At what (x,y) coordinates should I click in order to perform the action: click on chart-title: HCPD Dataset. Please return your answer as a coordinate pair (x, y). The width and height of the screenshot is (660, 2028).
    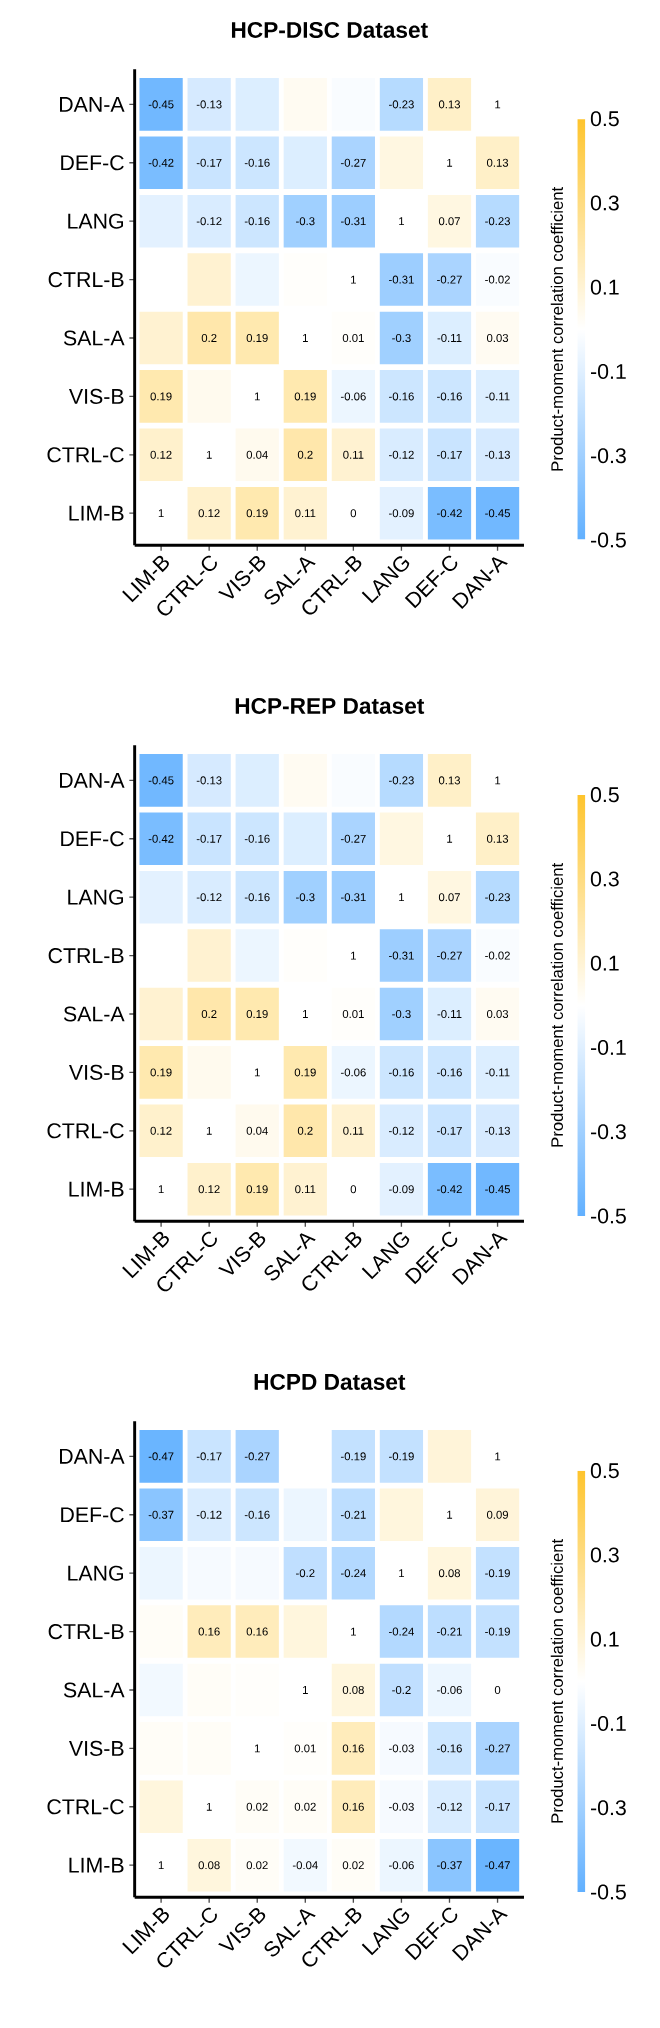
    Looking at the image, I should click on (330, 1381).